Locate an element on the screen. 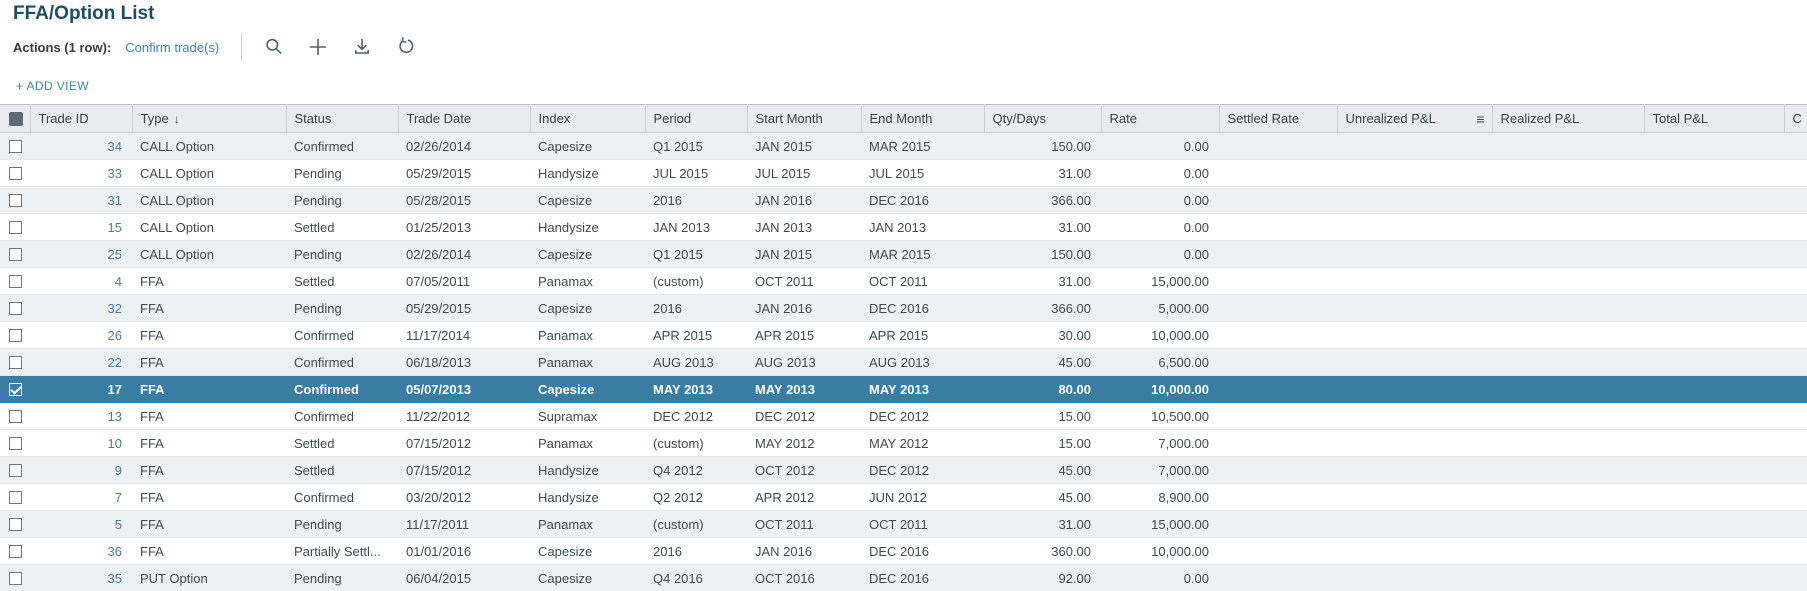 The image size is (1807, 591). column-header-settled_rate: Settled Rate is located at coordinates (1278, 118).